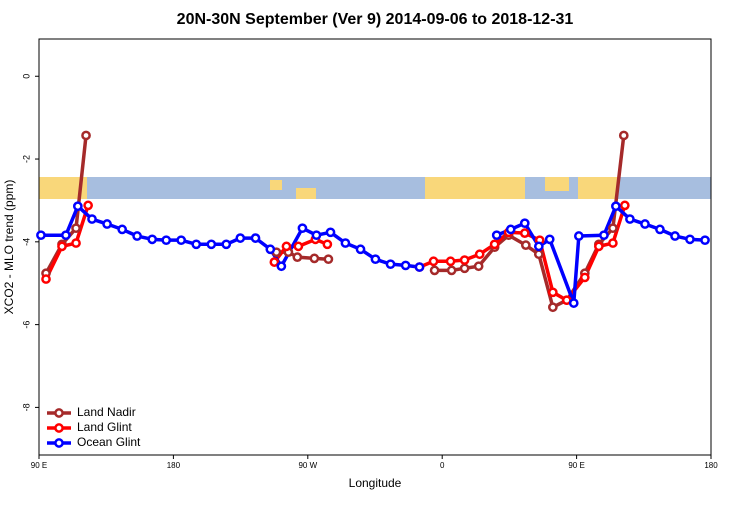 The width and height of the screenshot is (750, 505). Describe the element at coordinates (106, 412) in the screenshot. I see `legend-label: Land Nadir` at that location.